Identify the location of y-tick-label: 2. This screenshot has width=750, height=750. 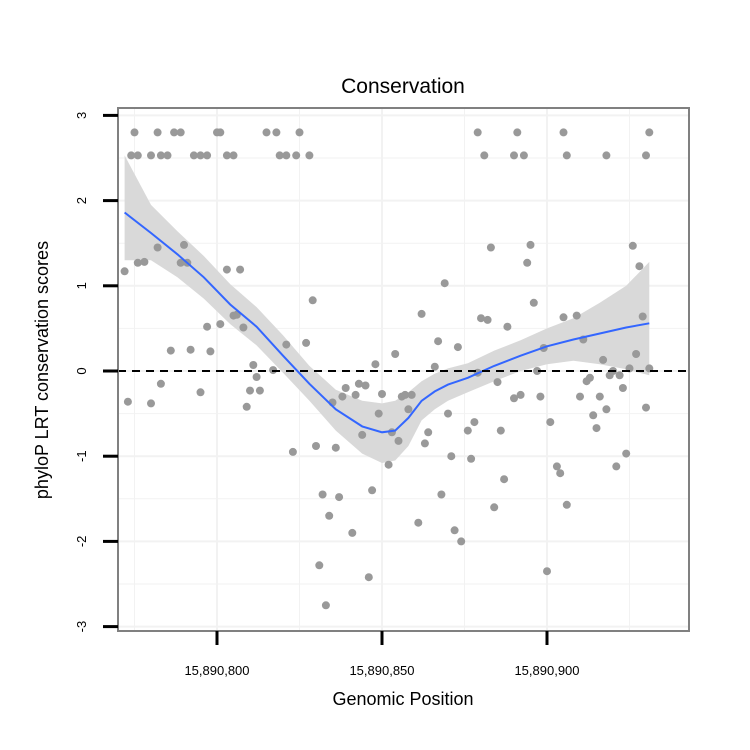
(81, 200).